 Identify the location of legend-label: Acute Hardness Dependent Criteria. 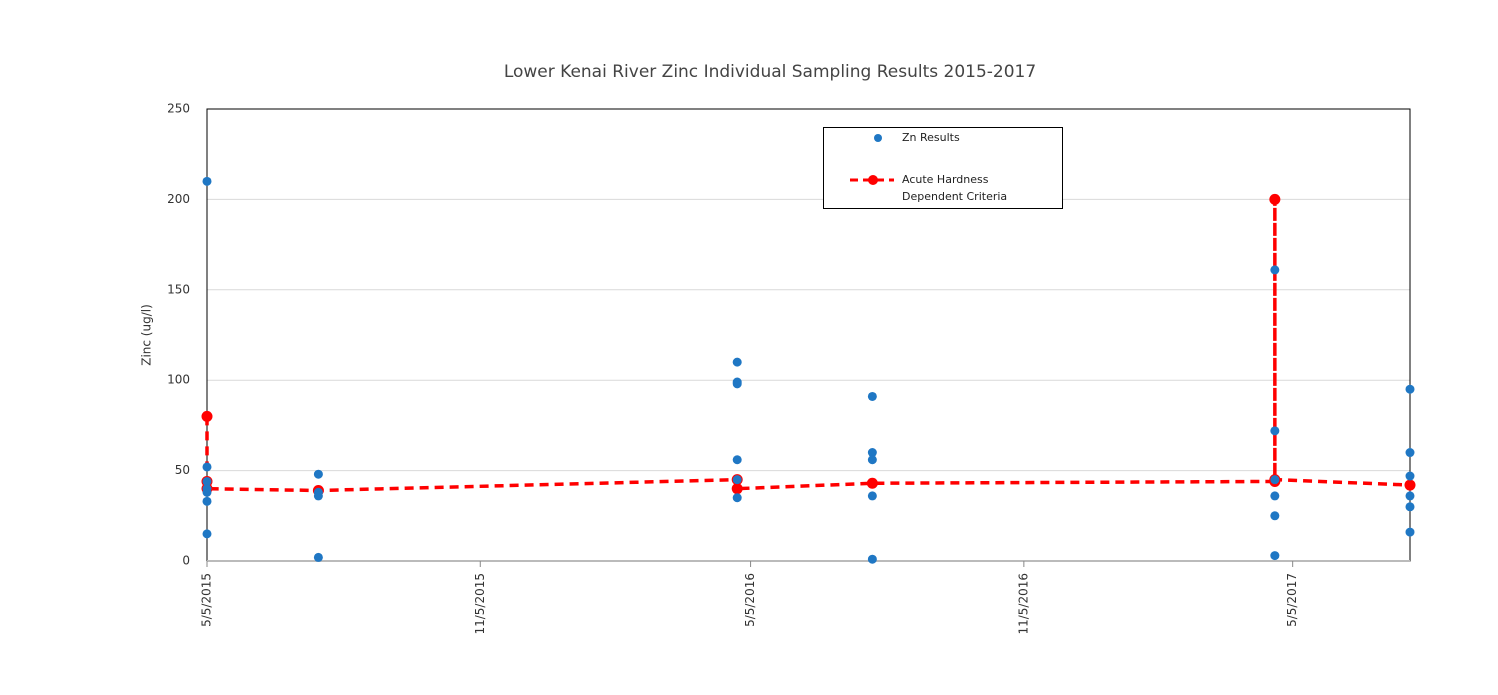
(955, 188).